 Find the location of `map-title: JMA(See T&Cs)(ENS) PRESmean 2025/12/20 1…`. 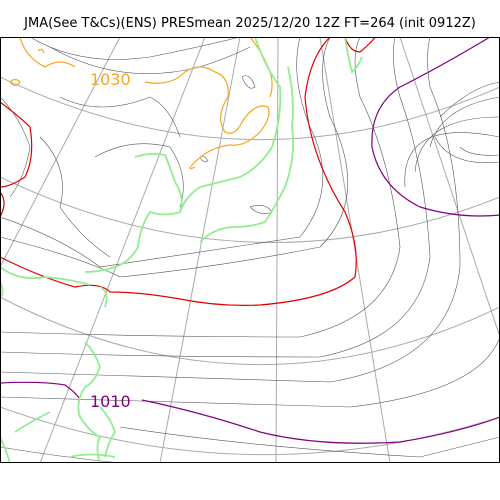

map-title: JMA(See T&Cs)(ENS) PRESmean 2025/12/20 1… is located at coordinates (250, 23).